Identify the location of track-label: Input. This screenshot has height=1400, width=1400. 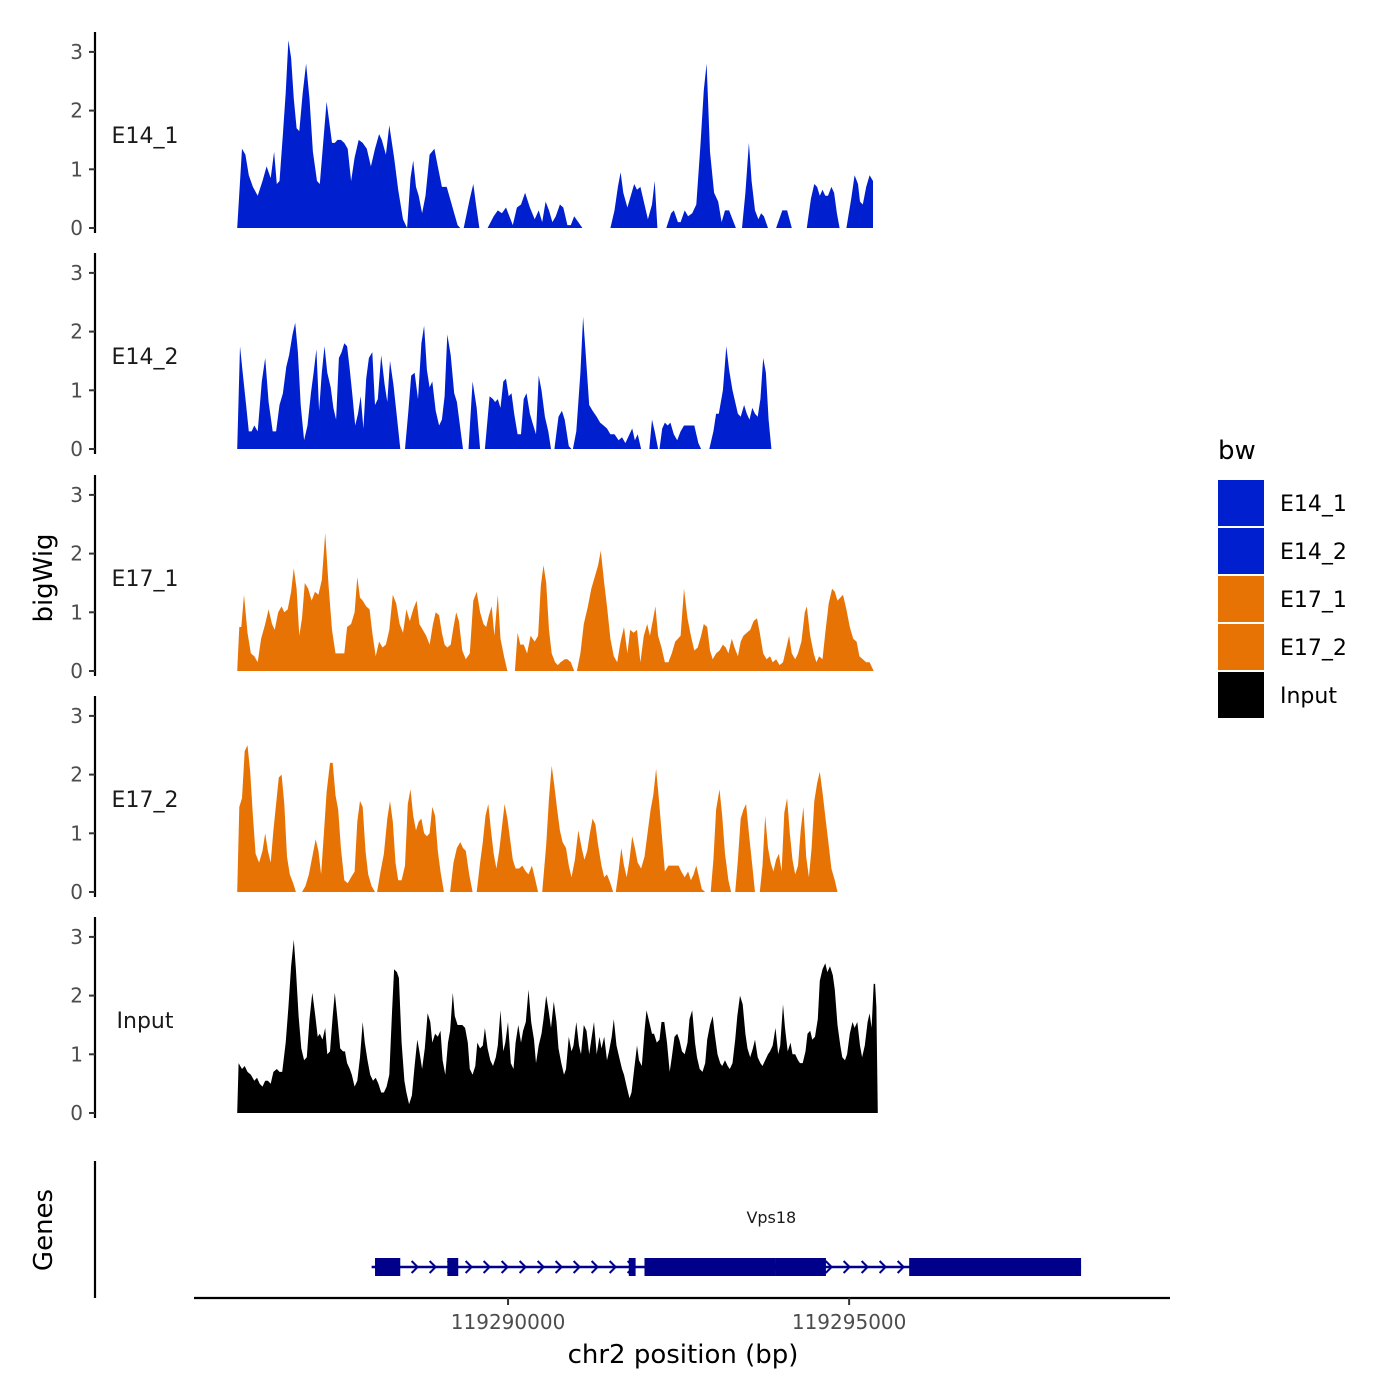
(145, 1021).